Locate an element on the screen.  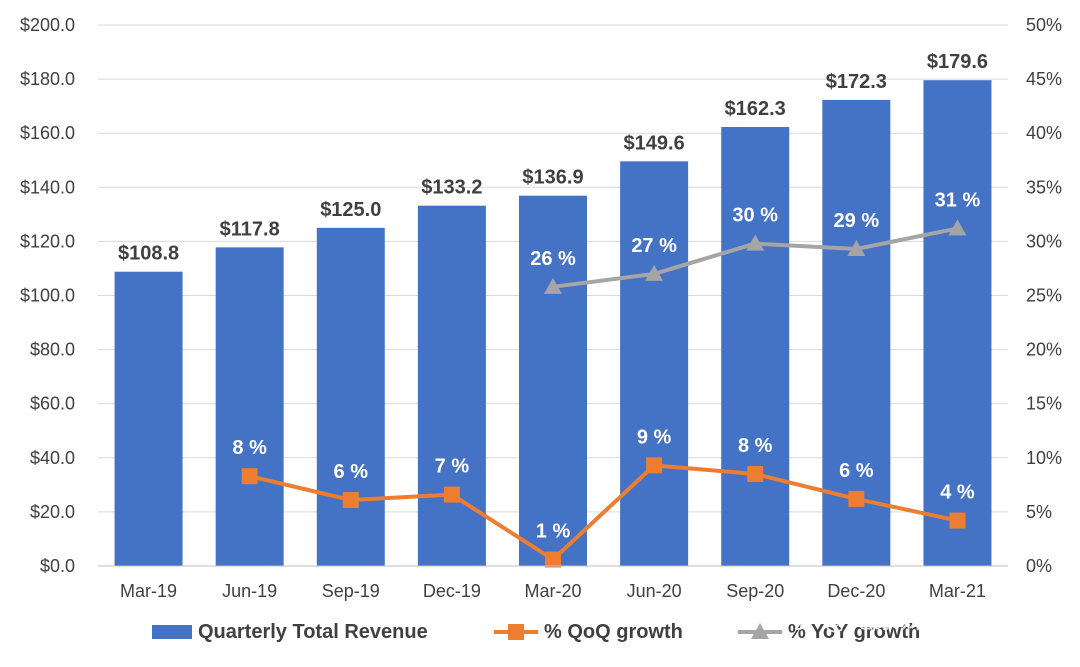
x-tick-label: Mar-20 is located at coordinates (552, 591).